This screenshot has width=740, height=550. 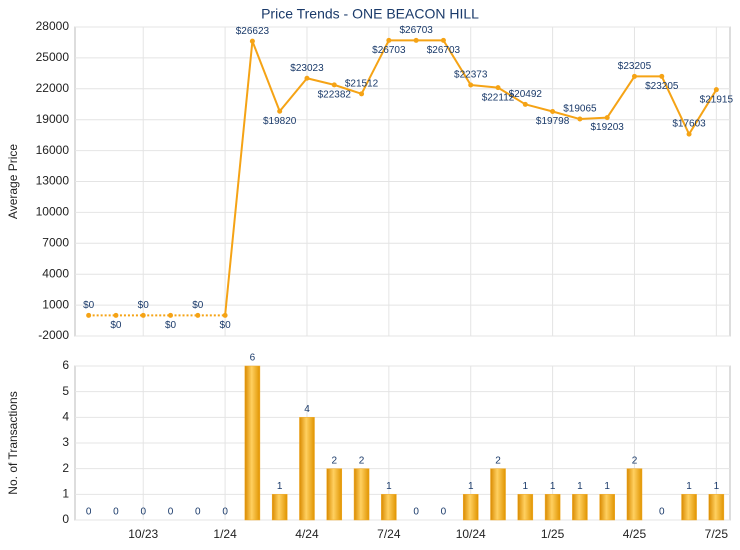 What do you see at coordinates (65, 494) in the screenshot?
I see `y-tick-label: 1` at bounding box center [65, 494].